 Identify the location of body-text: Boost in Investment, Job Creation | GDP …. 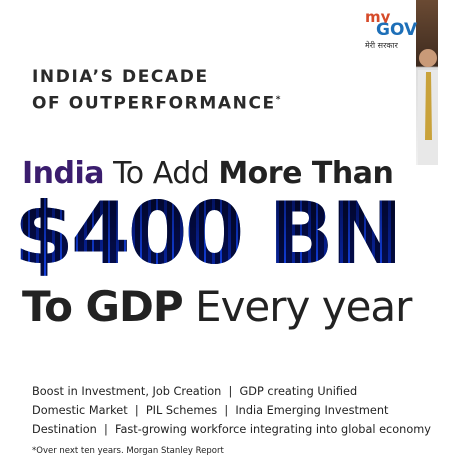
(231, 410).